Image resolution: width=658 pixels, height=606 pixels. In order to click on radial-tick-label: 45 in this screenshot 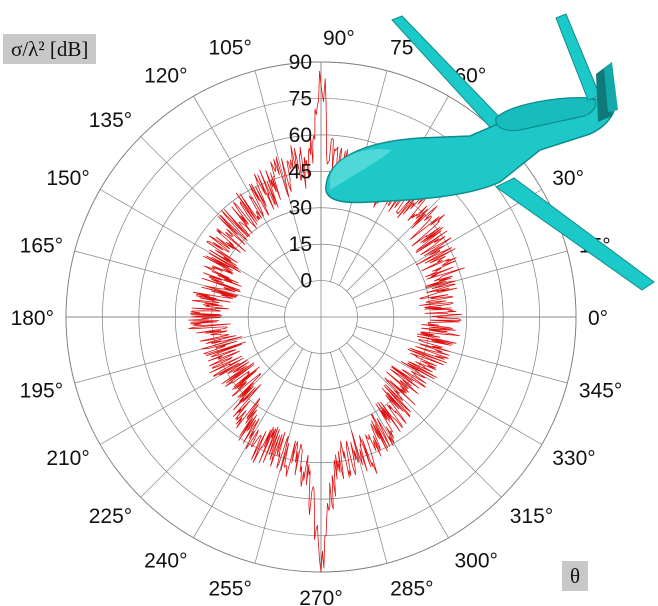, I will do `click(300, 171)`.